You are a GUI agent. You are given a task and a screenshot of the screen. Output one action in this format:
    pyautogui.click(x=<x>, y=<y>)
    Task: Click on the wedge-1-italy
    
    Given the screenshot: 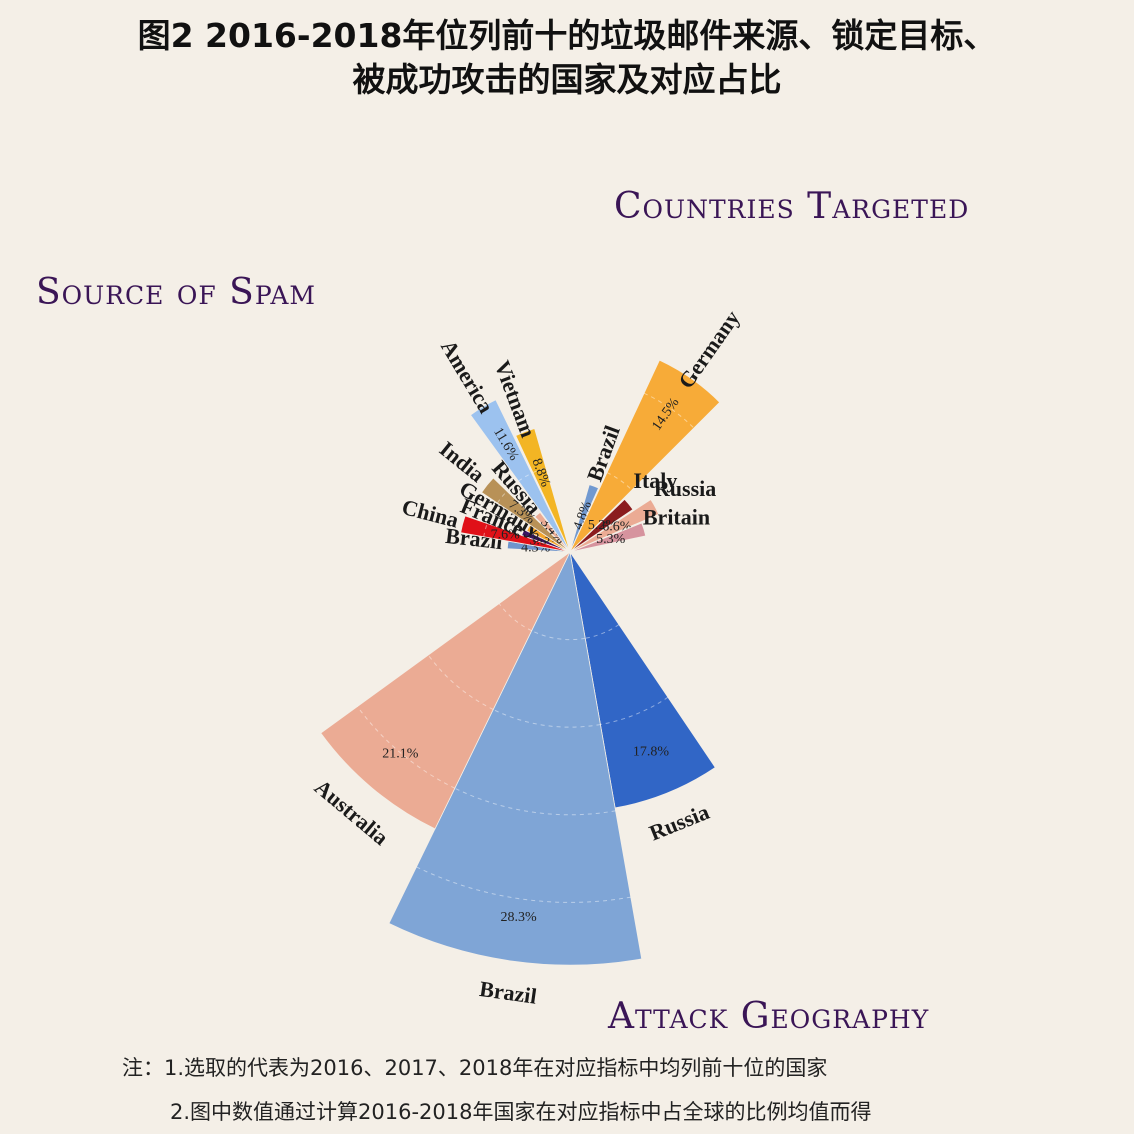 What is the action you would take?
    pyautogui.click(x=601, y=525)
    